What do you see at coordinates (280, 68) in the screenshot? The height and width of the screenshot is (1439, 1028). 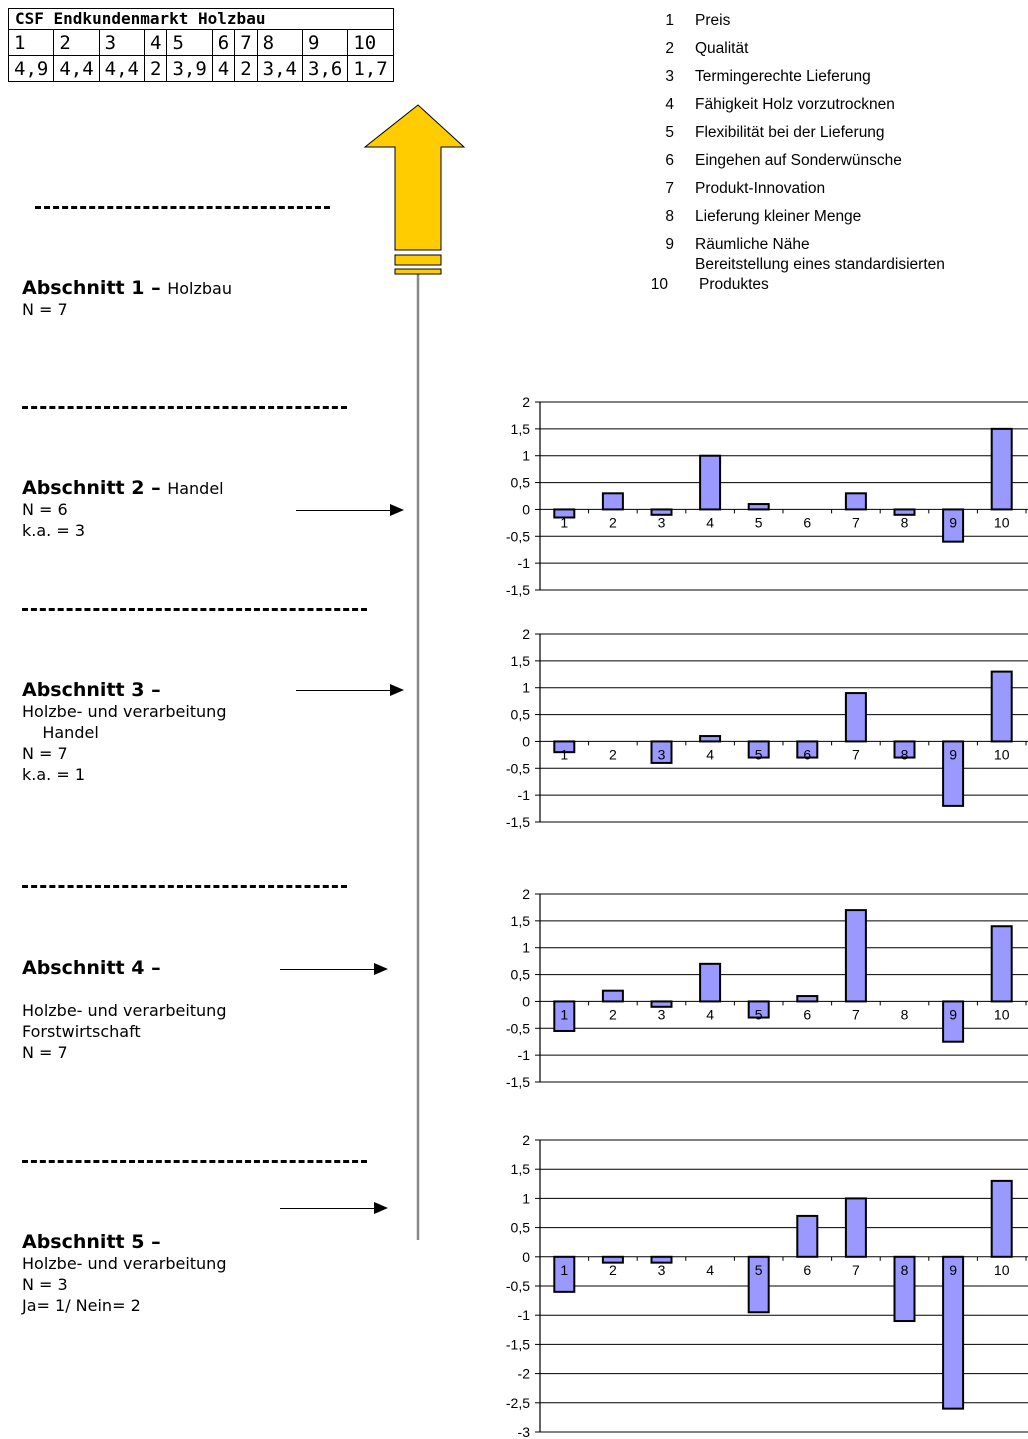 I see `table-cell: 3,4` at bounding box center [280, 68].